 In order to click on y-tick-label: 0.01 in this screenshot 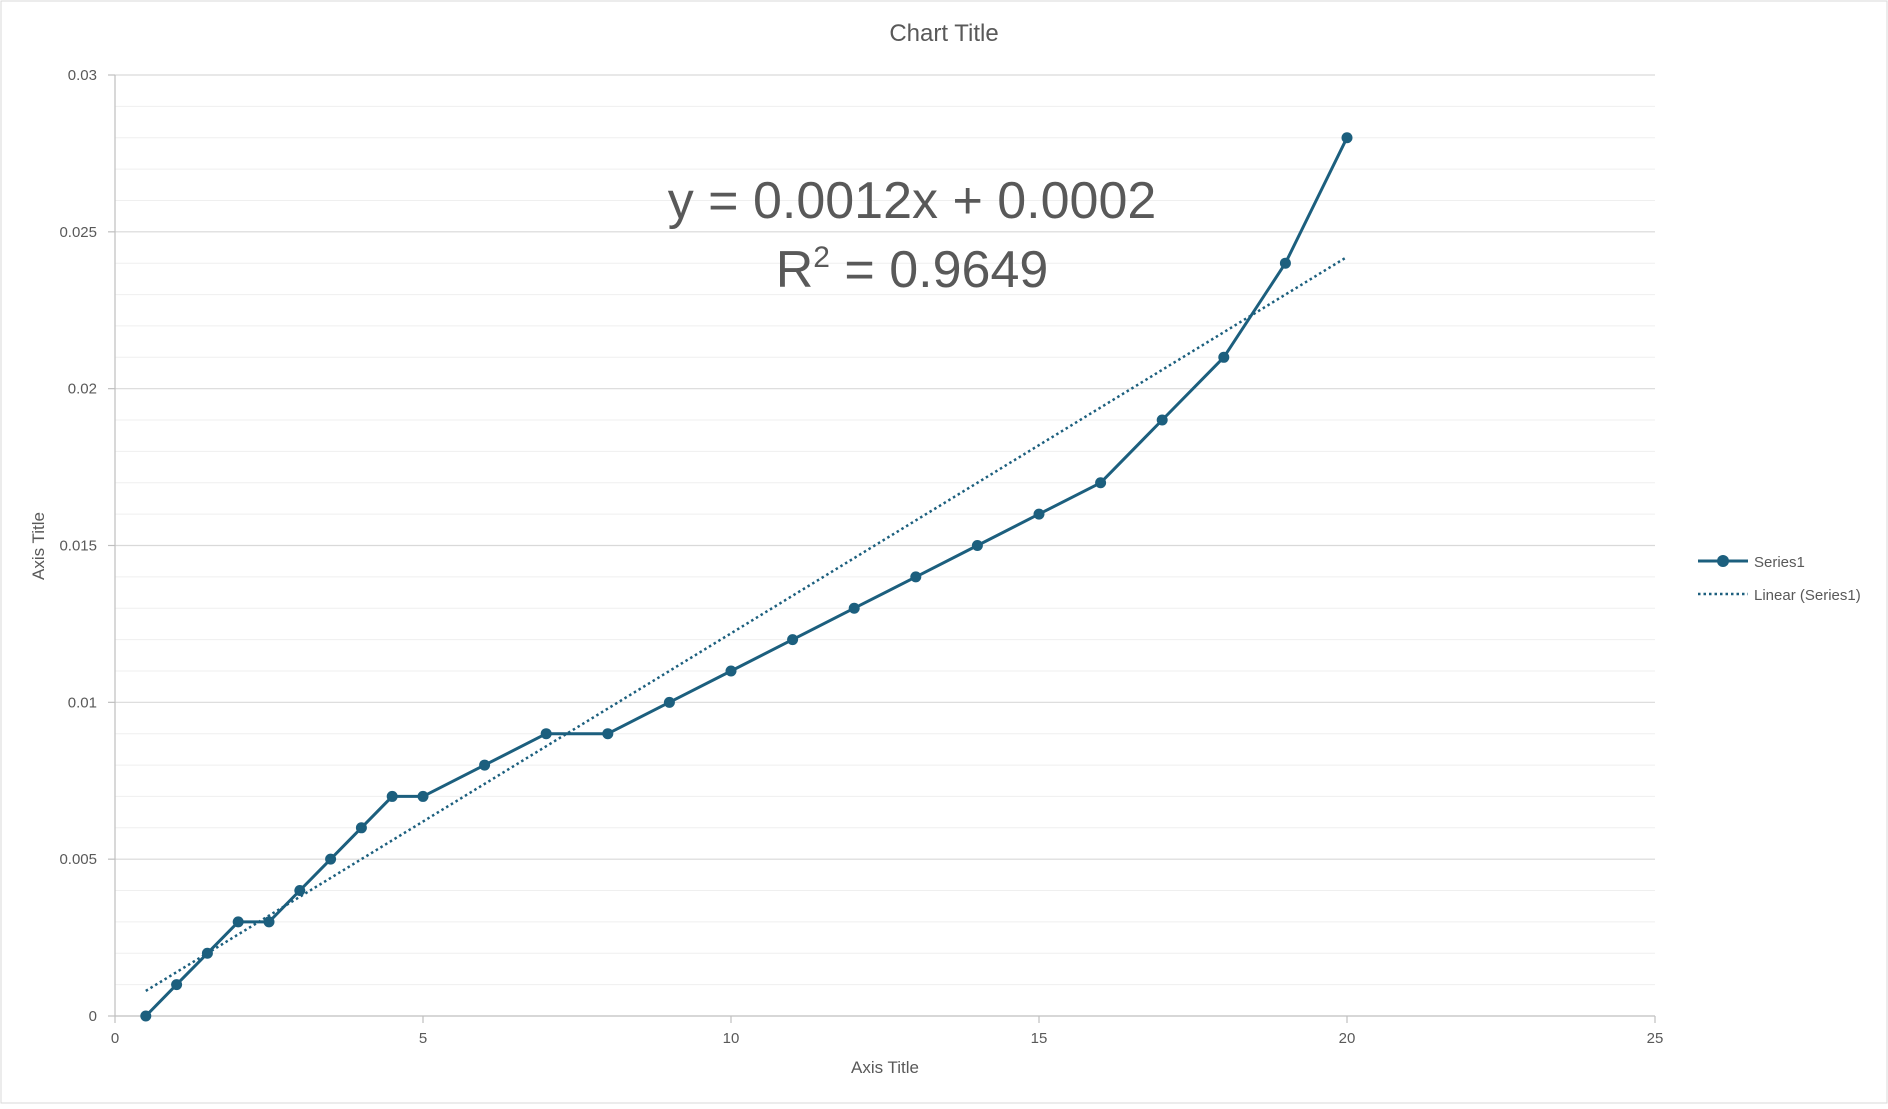, I will do `click(82, 702)`.